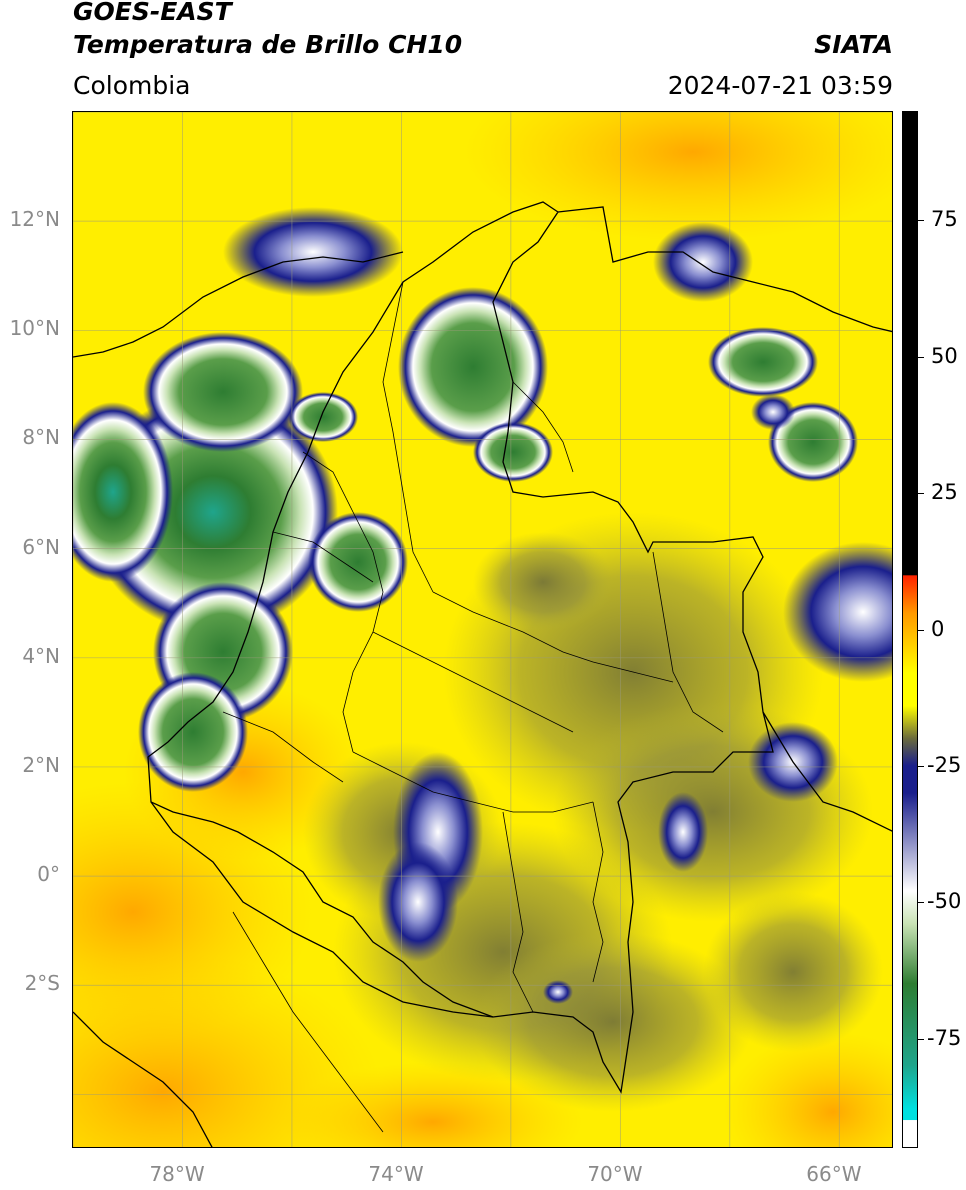 This screenshot has width=966, height=1190. Describe the element at coordinates (396, 1174) in the screenshot. I see `lon-tick-label: 74°W` at that location.